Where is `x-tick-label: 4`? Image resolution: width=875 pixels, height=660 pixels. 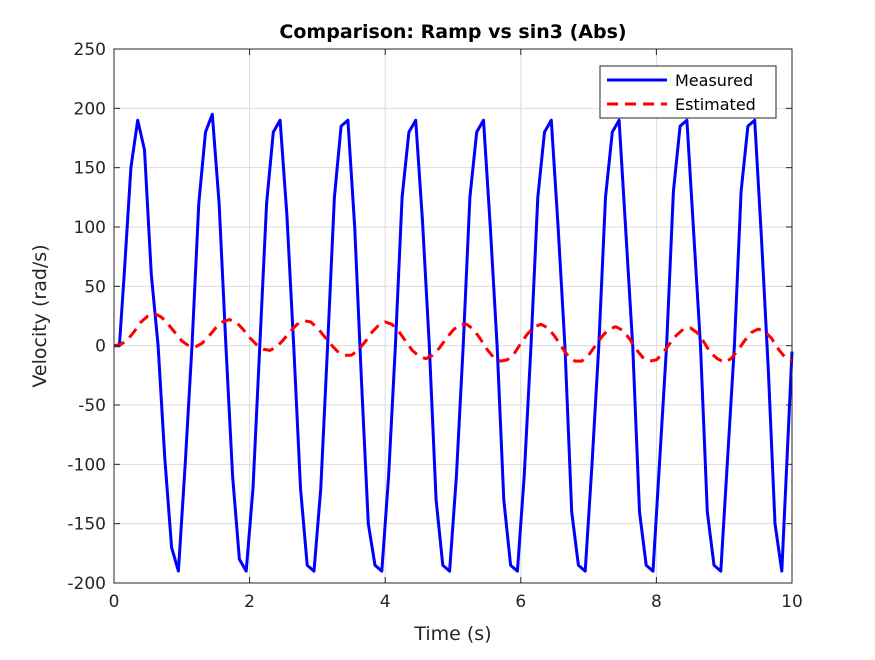
x-tick-label: 4 is located at coordinates (385, 602).